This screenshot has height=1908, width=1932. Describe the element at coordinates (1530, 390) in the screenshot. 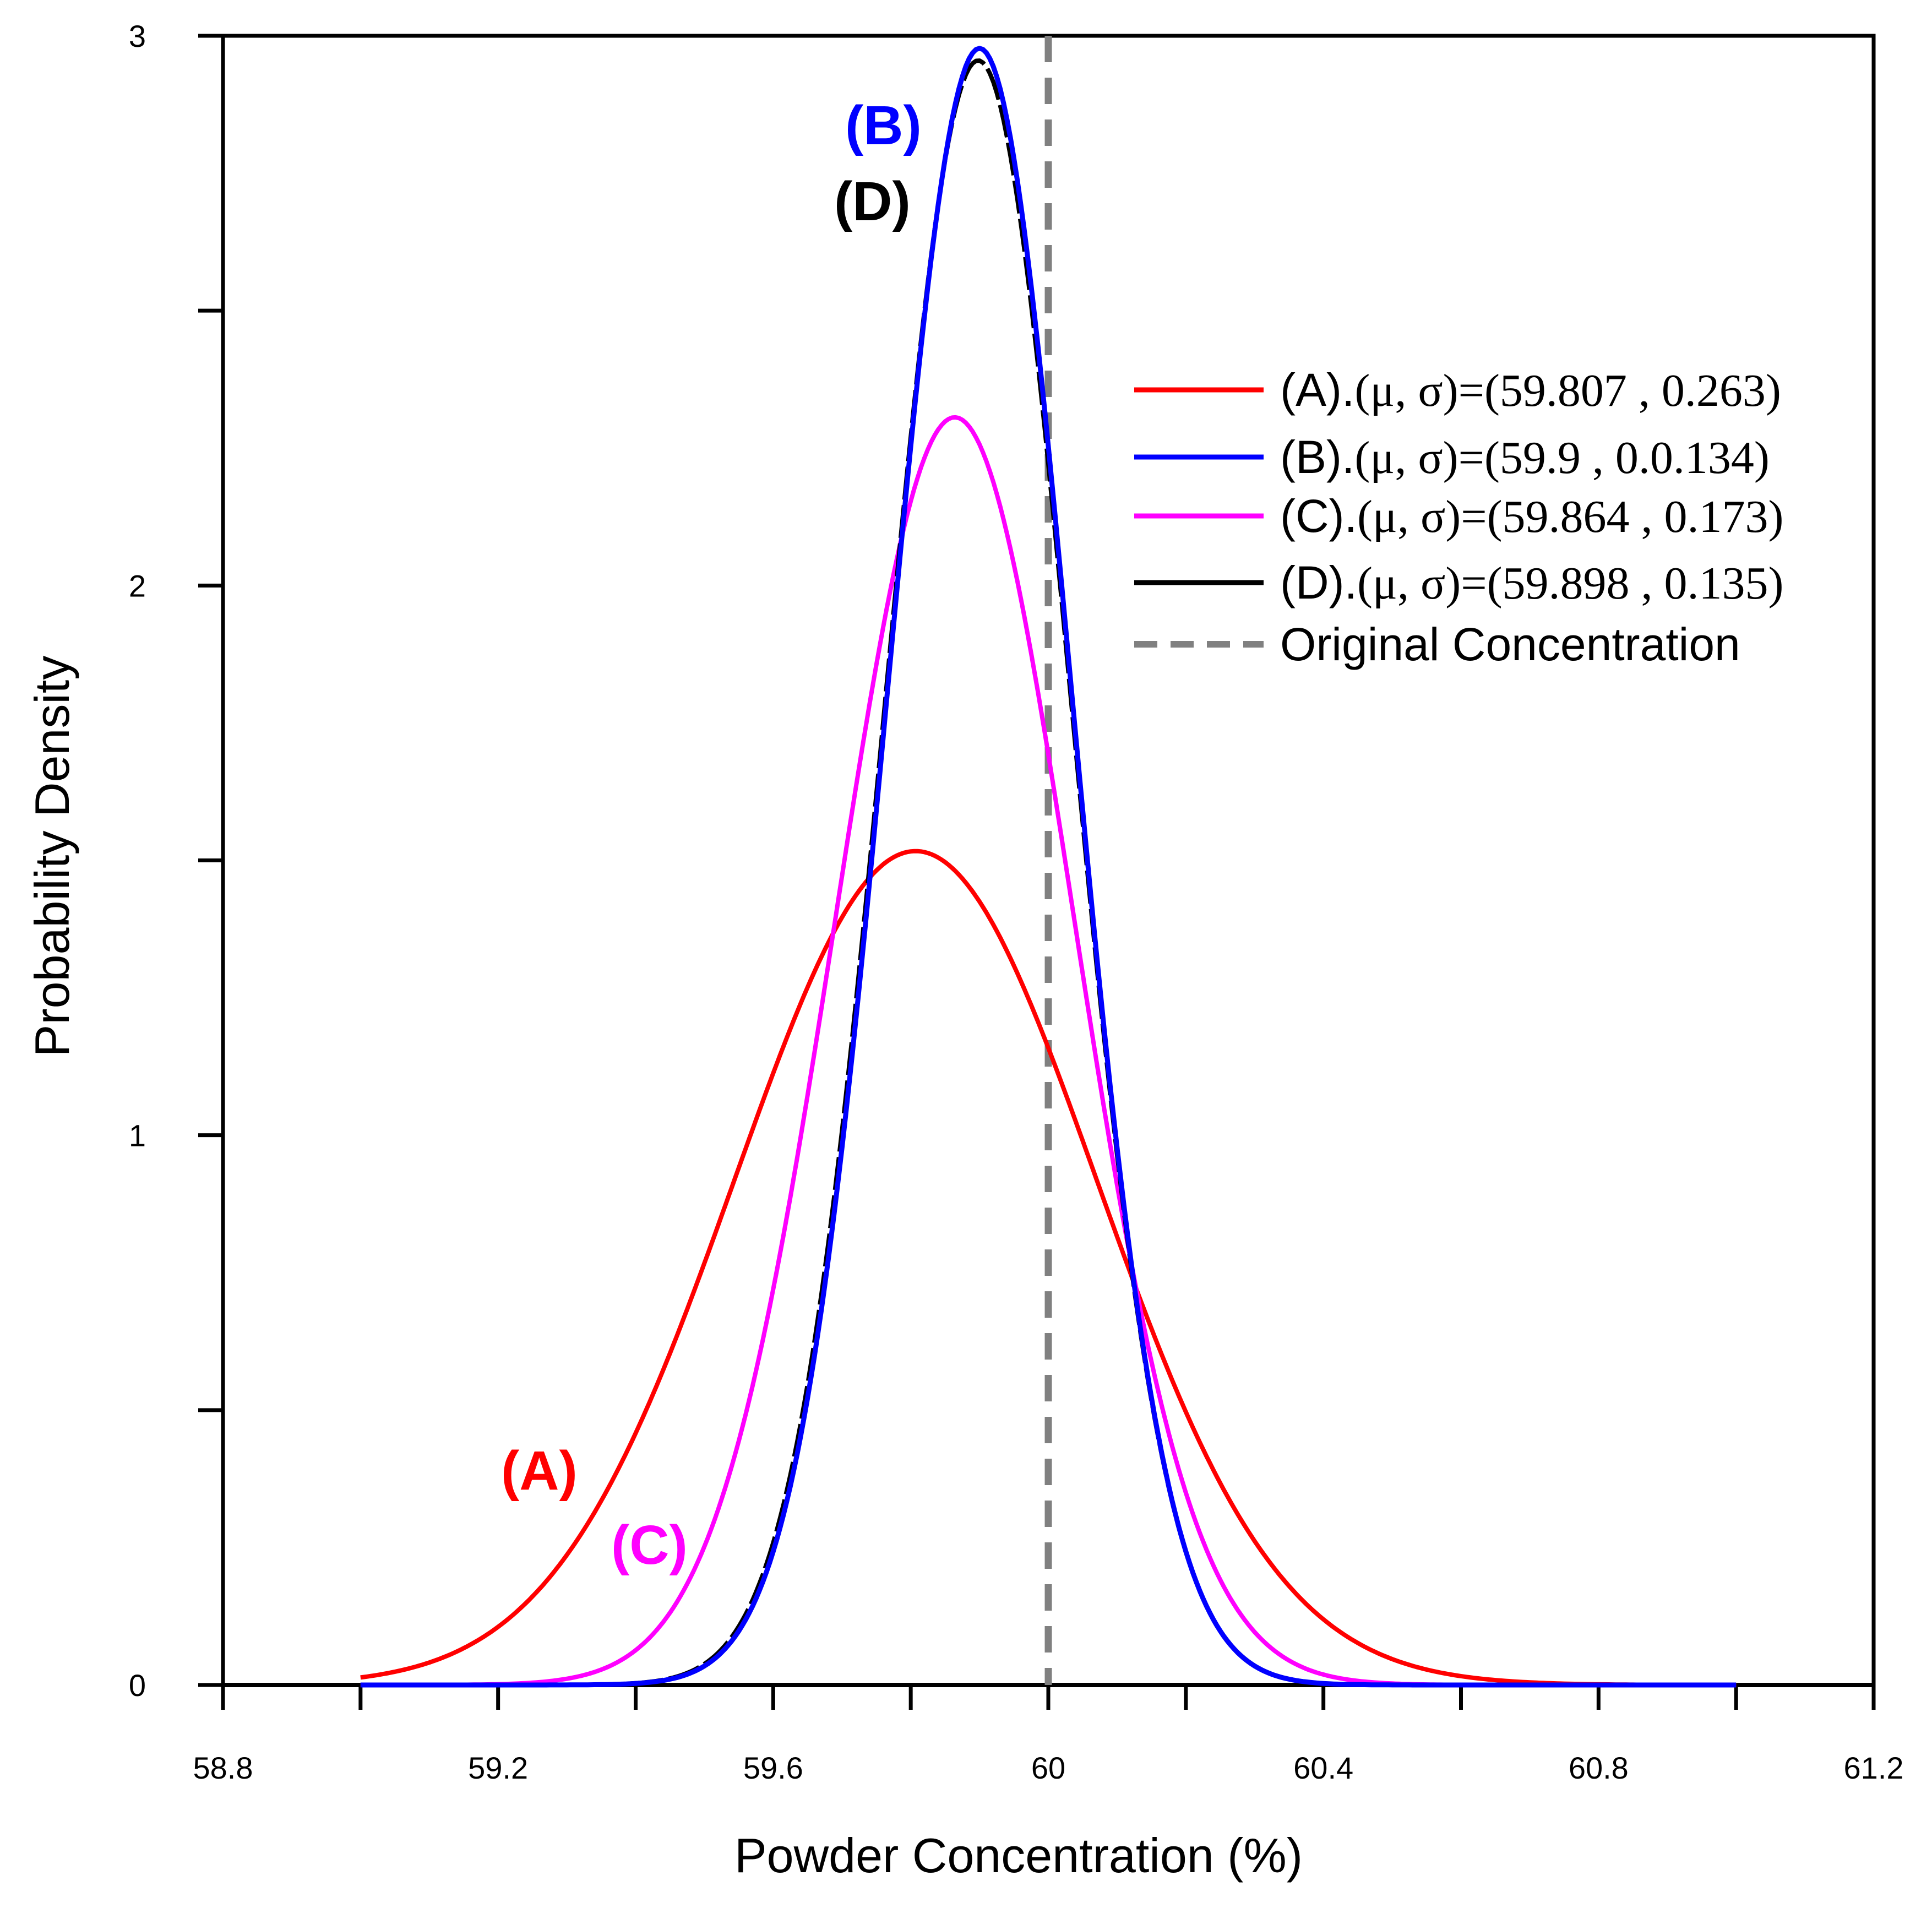

I see `legend-label-a: (A).(μ, σ)=(59.807 , 0.263)` at that location.